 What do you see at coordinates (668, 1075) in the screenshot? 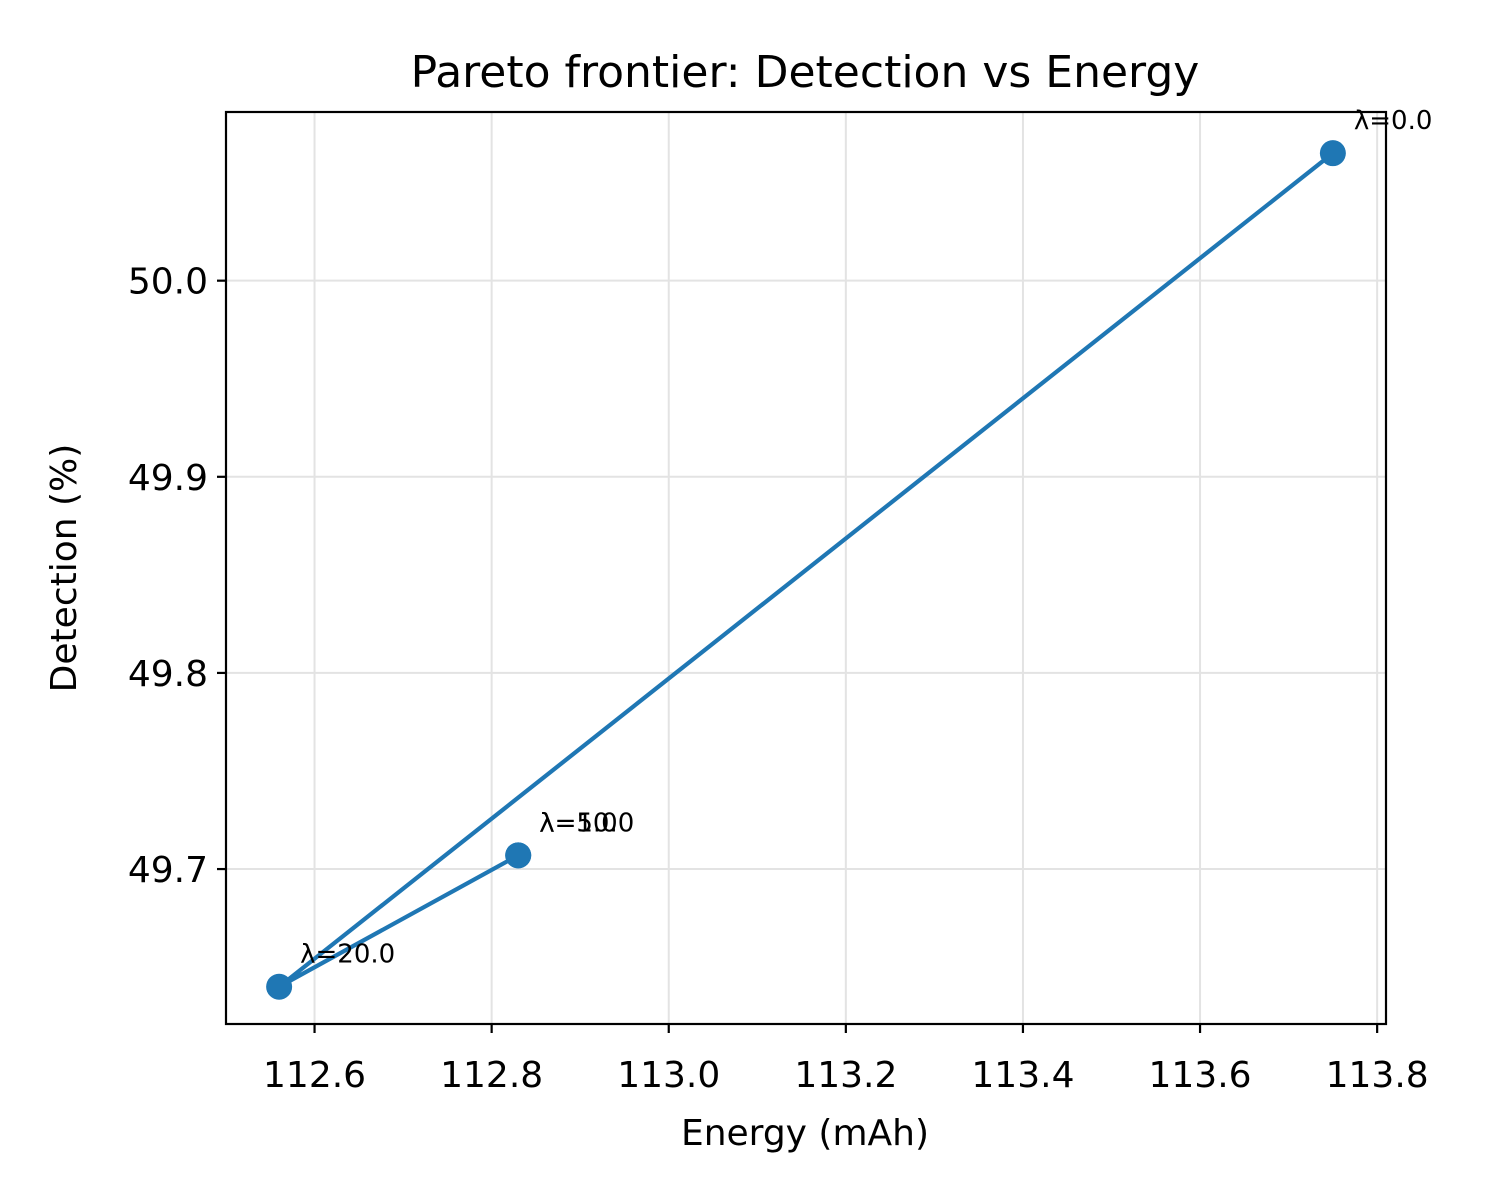
I see `x-tick-label: 113.0` at bounding box center [668, 1075].